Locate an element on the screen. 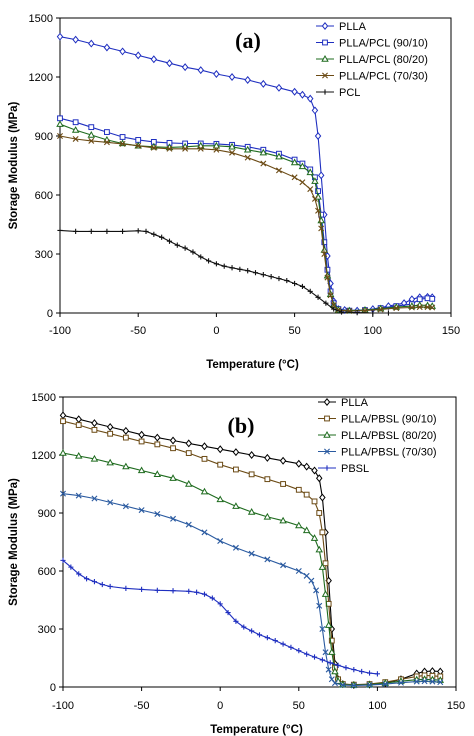  x-tick-label: 0 is located at coordinates (216, 331).